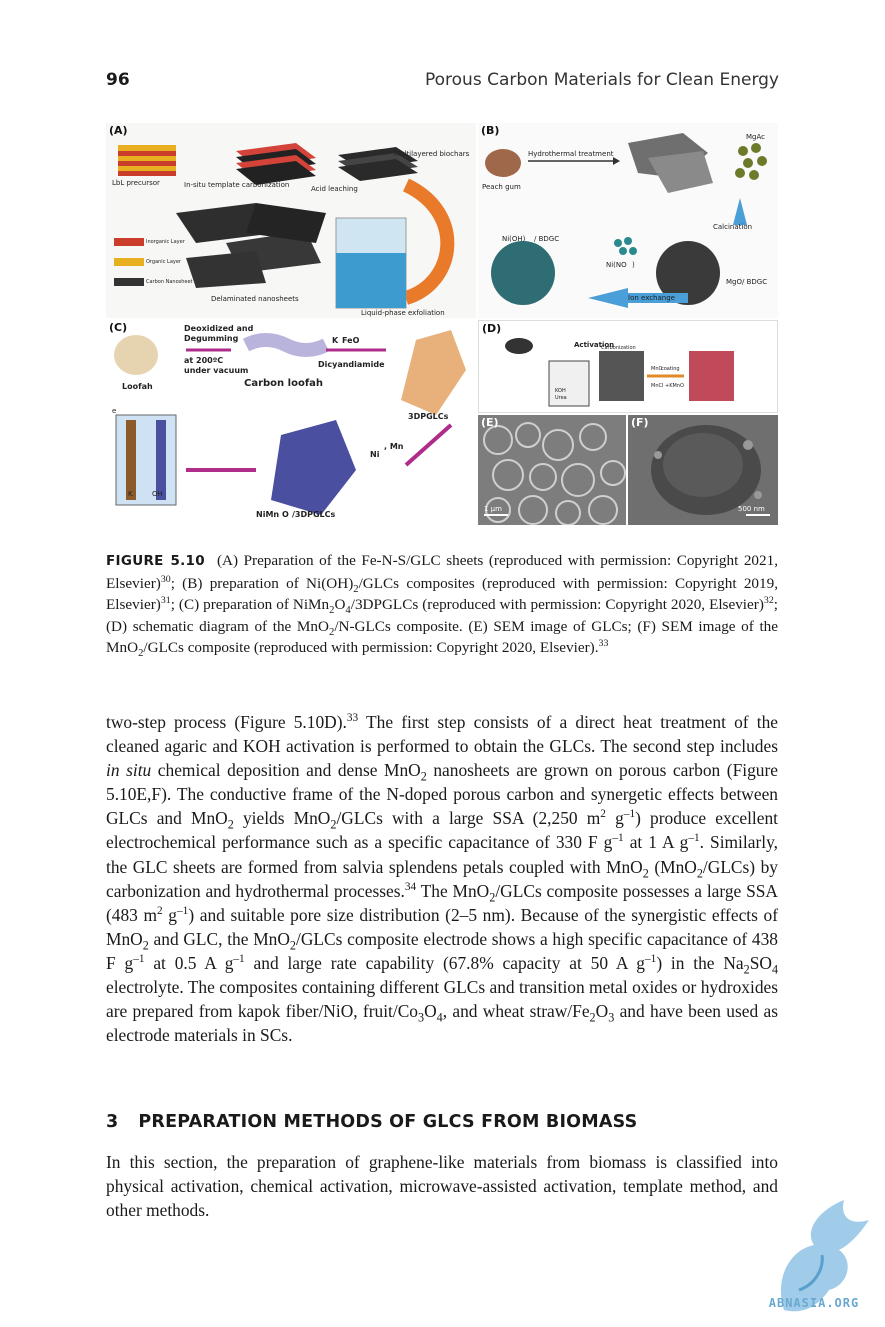  What do you see at coordinates (340, 604) in the screenshot?
I see `caption-text: O` at bounding box center [340, 604].